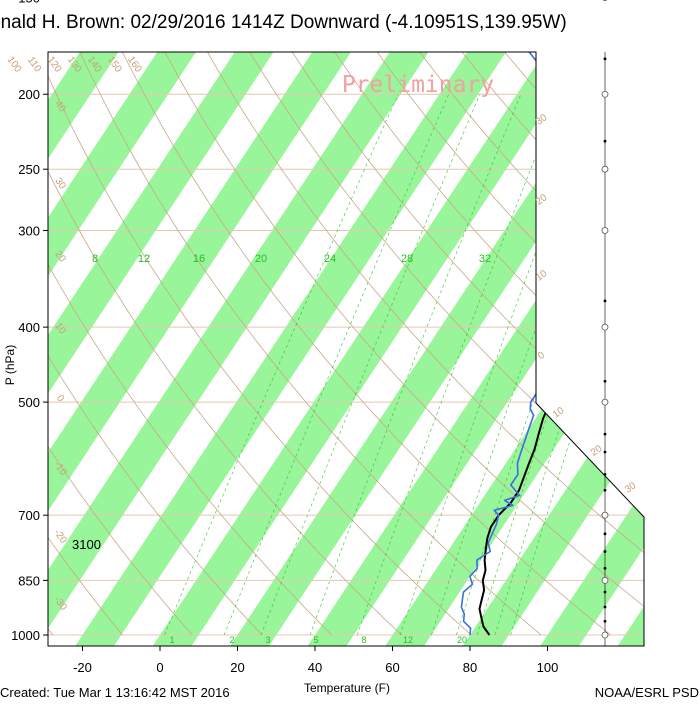 The height and width of the screenshot is (705, 700). Describe the element at coordinates (60, 184) in the screenshot. I see `left-edge-label: 30` at that location.